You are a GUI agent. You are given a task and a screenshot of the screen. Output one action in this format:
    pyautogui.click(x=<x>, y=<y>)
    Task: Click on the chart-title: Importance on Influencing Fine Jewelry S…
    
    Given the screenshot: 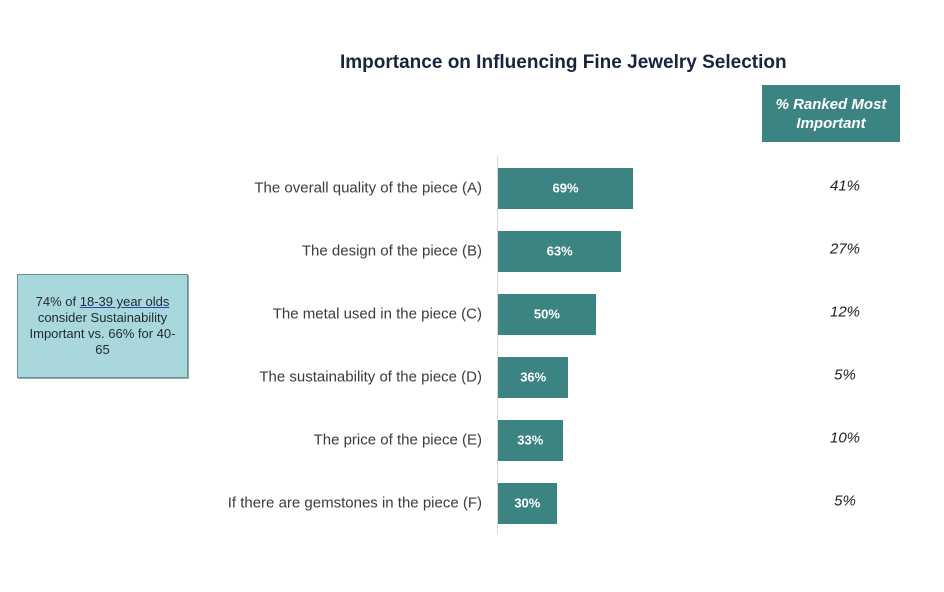 What is the action you would take?
    pyautogui.click(x=563, y=62)
    